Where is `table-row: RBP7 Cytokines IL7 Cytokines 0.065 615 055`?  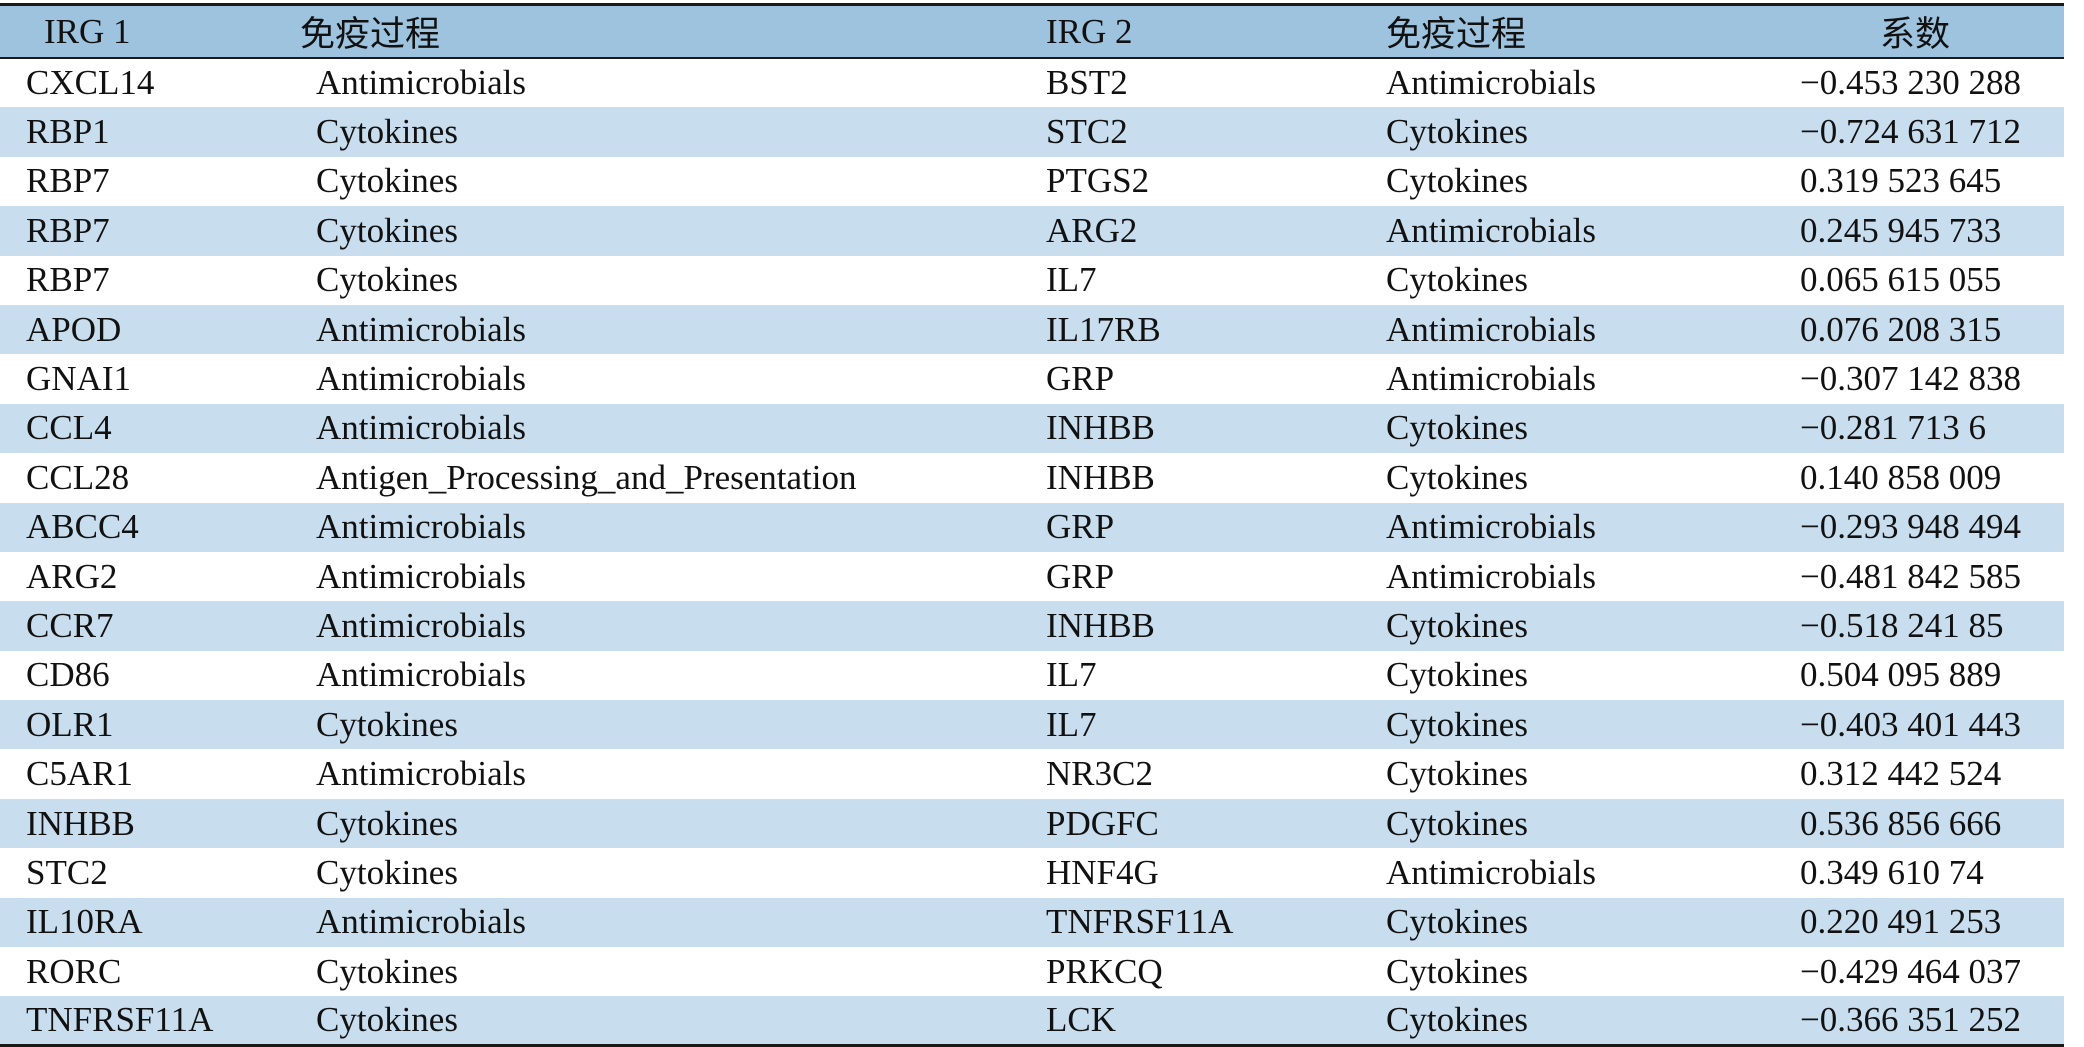 table-row: RBP7 Cytokines IL7 Cytokines 0.065 615 055 is located at coordinates (1032, 280).